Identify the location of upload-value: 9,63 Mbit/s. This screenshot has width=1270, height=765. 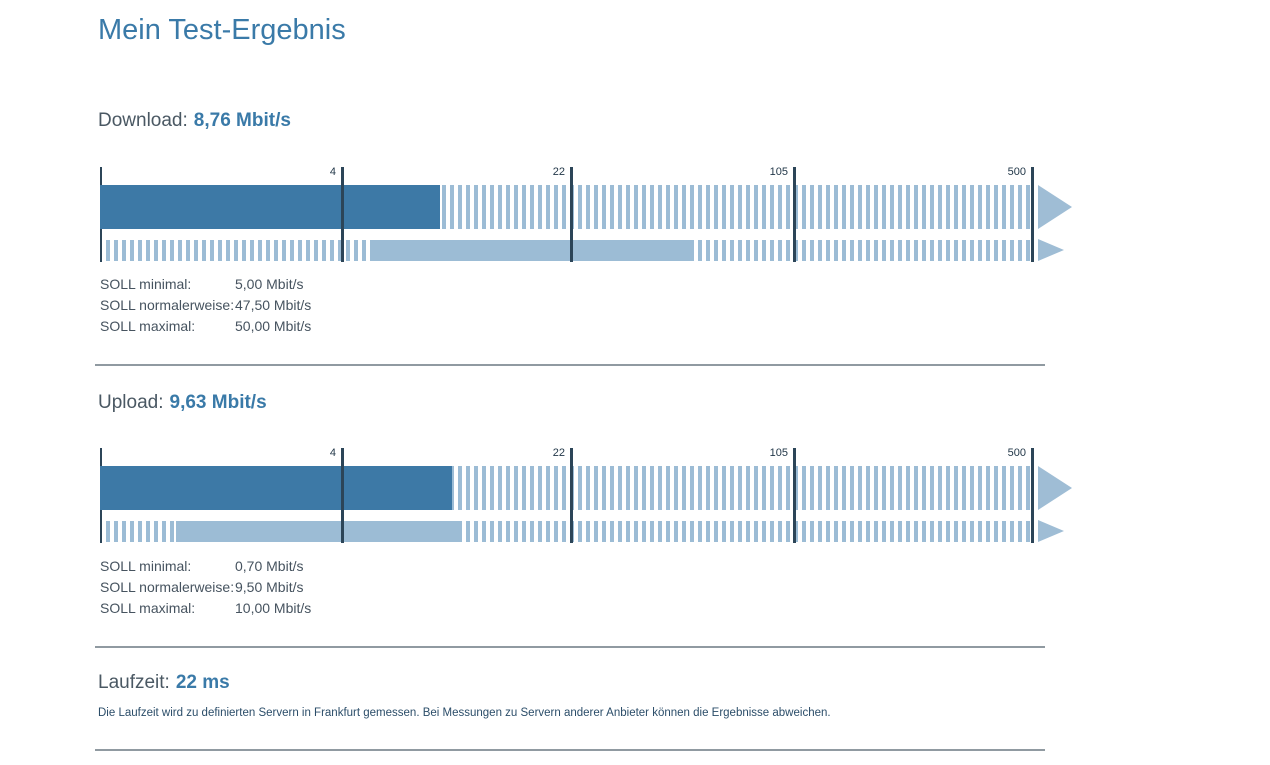
(218, 402).